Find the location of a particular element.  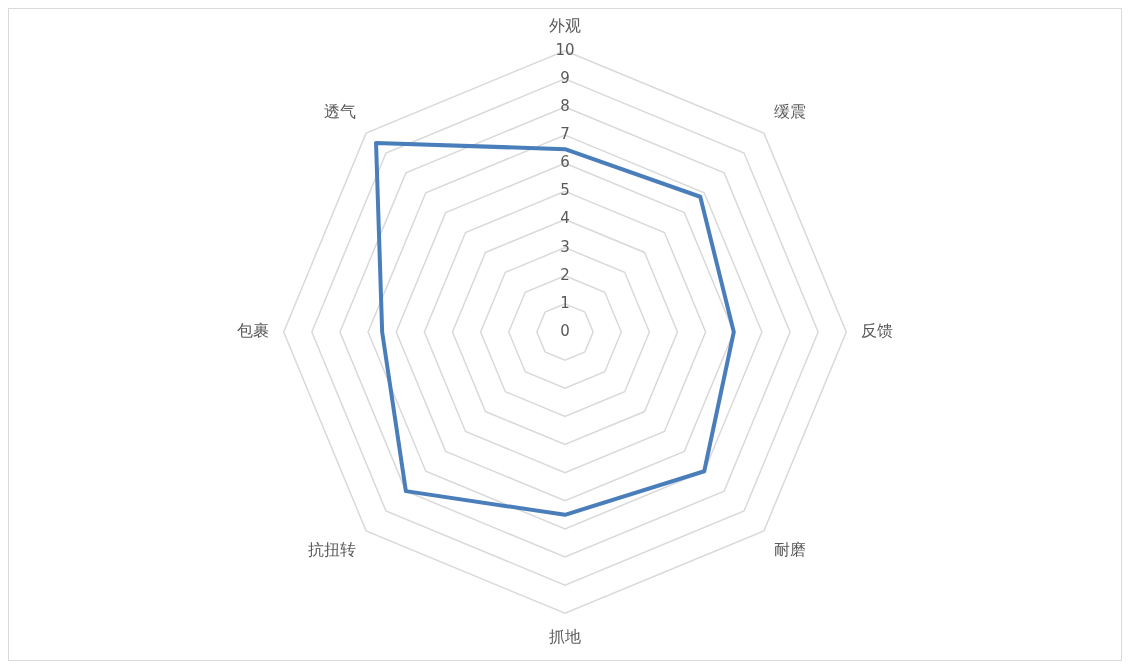

y-tick-label: 7 is located at coordinates (565, 133).